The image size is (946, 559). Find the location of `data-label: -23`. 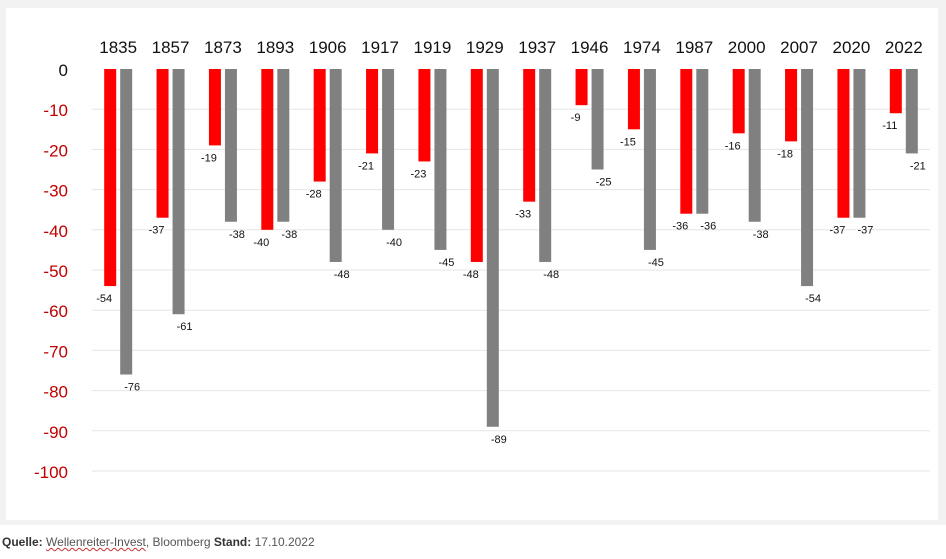

data-label: -23 is located at coordinates (418, 174).